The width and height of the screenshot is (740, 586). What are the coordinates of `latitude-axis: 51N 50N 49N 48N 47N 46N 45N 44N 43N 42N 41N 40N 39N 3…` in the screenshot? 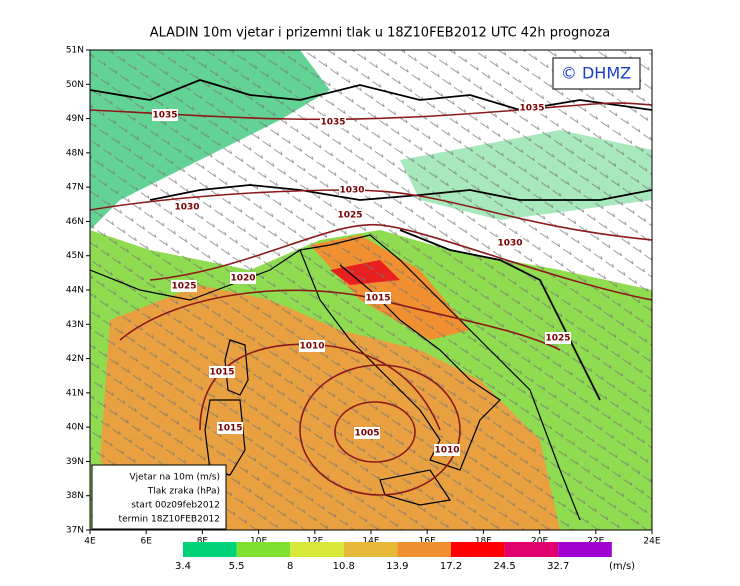 It's located at (78, 291).